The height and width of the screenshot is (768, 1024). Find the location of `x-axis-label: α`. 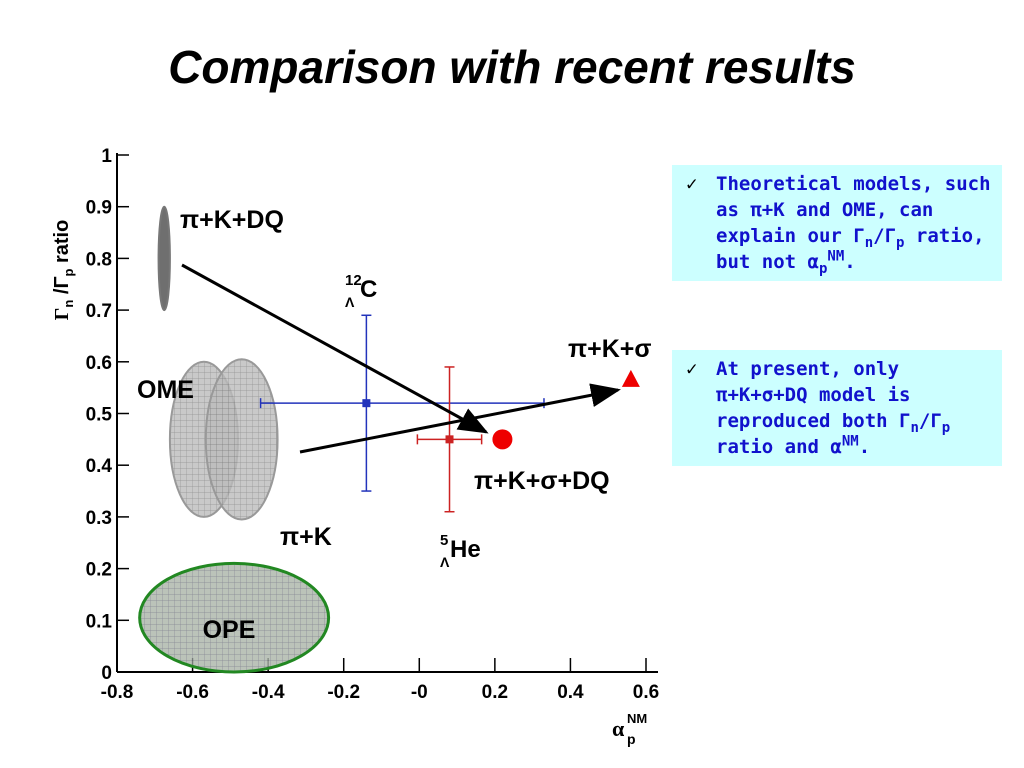

x-axis-label: α is located at coordinates (618, 728).